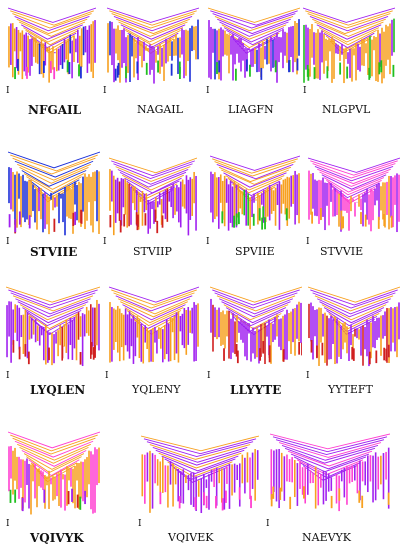  Describe the element at coordinates (54, 474) in the screenshot. I see `panel-vqivyk` at that location.